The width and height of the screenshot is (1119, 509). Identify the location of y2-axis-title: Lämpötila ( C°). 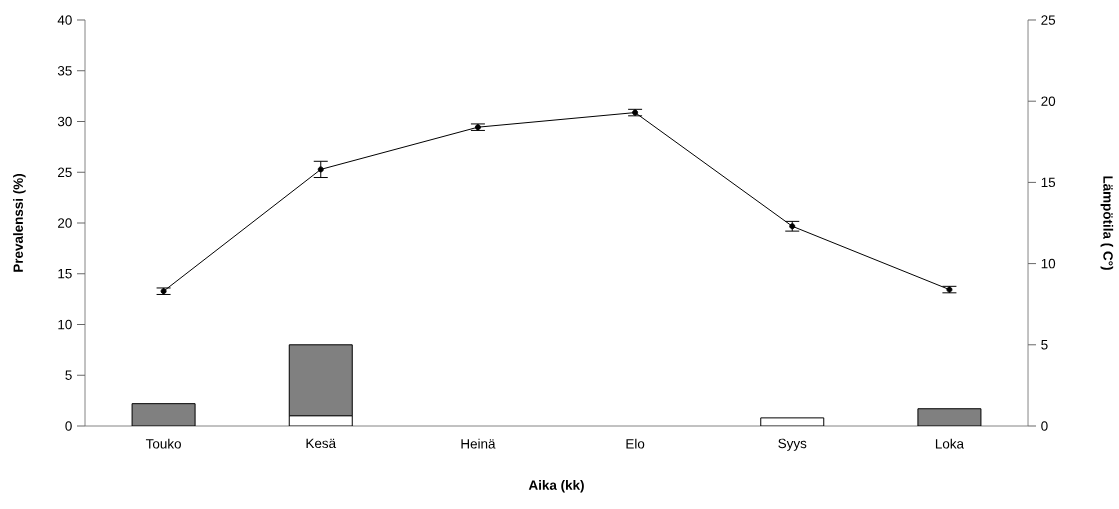
(1107, 223).